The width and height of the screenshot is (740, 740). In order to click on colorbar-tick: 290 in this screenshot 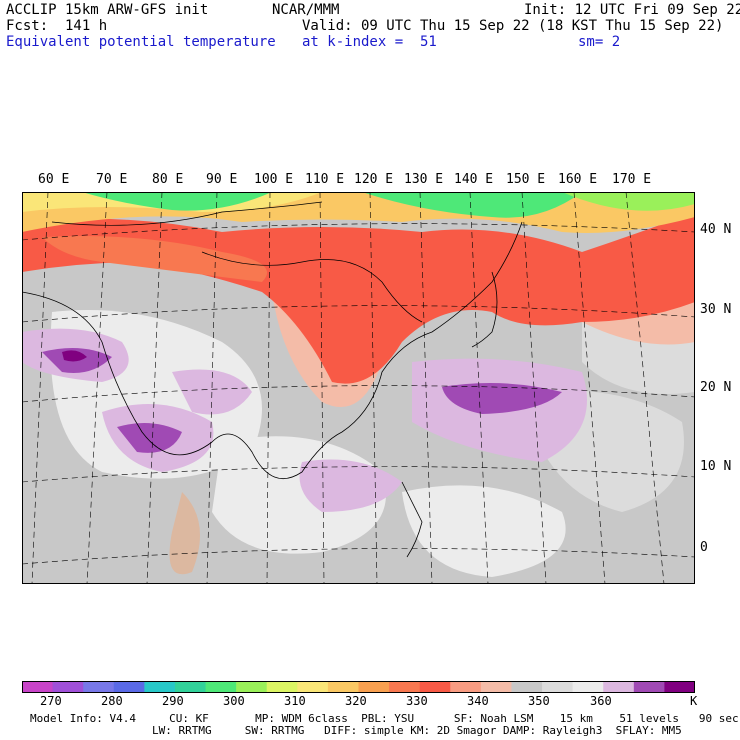, I will do `click(173, 701)`.